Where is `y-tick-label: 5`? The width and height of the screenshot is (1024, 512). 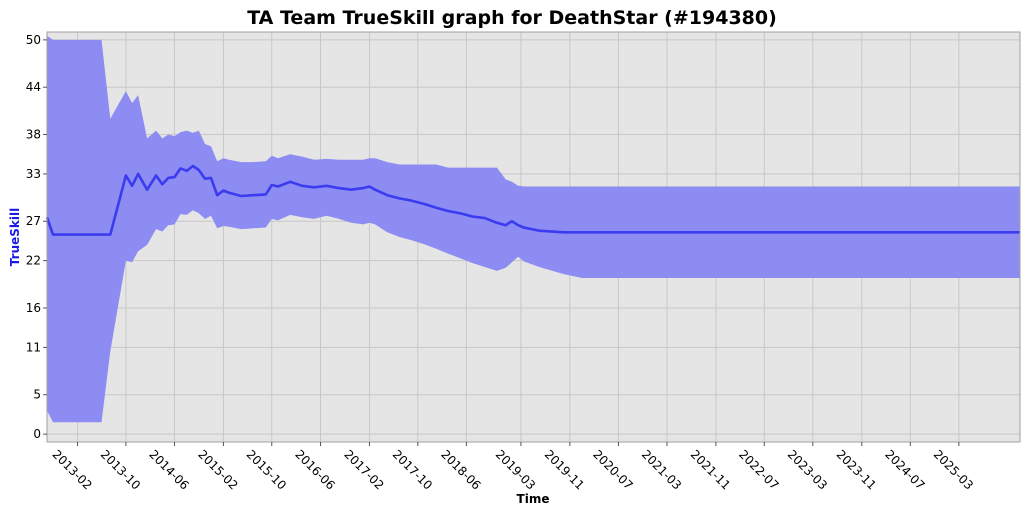
y-tick-label: 5 is located at coordinates (37, 395).